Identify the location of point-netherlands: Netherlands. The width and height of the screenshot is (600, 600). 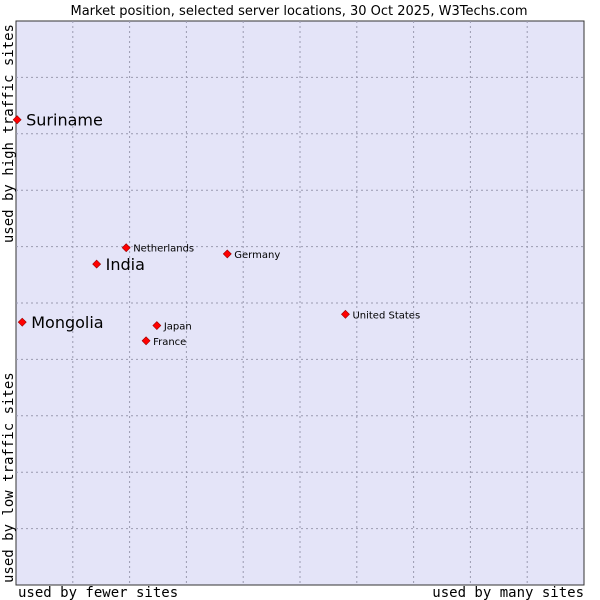
(157, 249).